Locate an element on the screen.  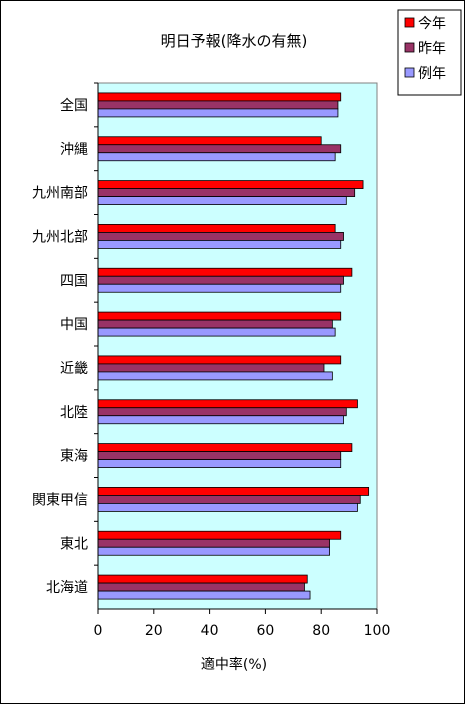
x-tick-label: 60 is located at coordinates (265, 631).